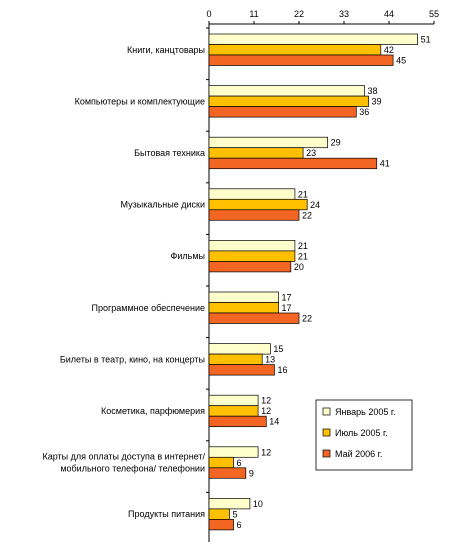  I want to click on data-label: 29, so click(336, 143).